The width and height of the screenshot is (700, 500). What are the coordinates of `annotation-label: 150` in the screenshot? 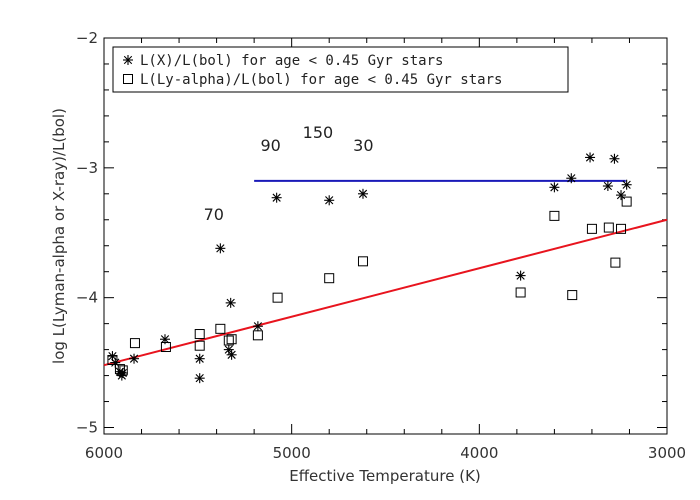 It's located at (318, 132).